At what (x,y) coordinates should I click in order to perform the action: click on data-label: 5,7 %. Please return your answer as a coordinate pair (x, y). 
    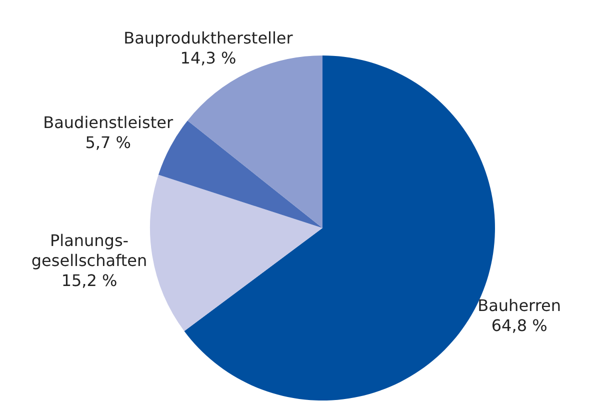
    Looking at the image, I should click on (108, 142).